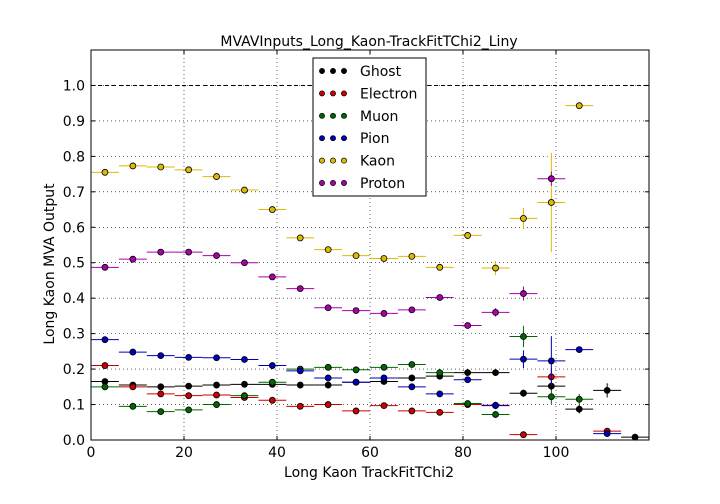  What do you see at coordinates (381, 72) in the screenshot?
I see `legend-label: Ghost` at bounding box center [381, 72].